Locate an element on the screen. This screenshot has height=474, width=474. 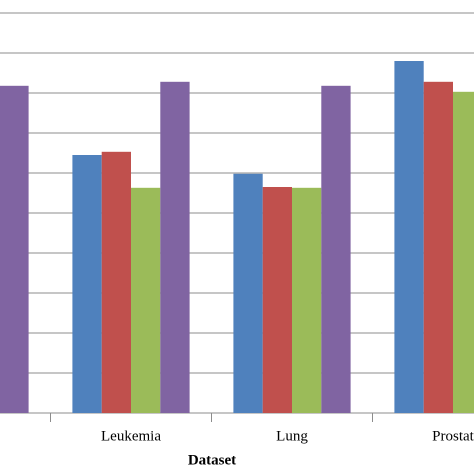
x-tick-label: Prostat is located at coordinates (453, 436).